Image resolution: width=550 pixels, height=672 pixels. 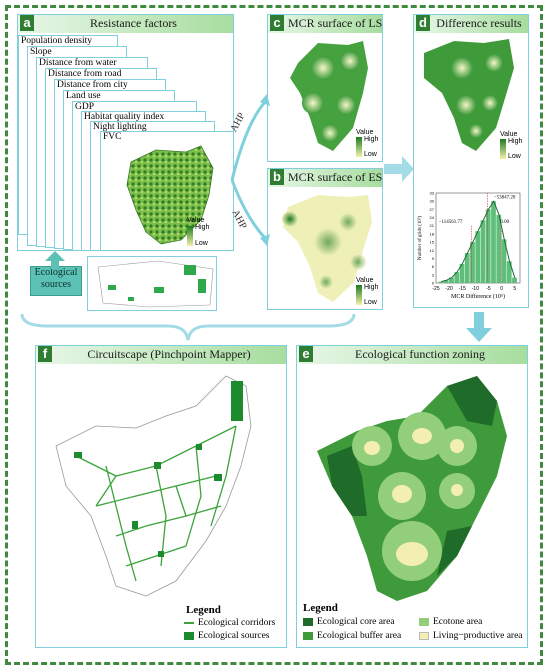 I want to click on panel-e-letter: e, so click(x=306, y=354).